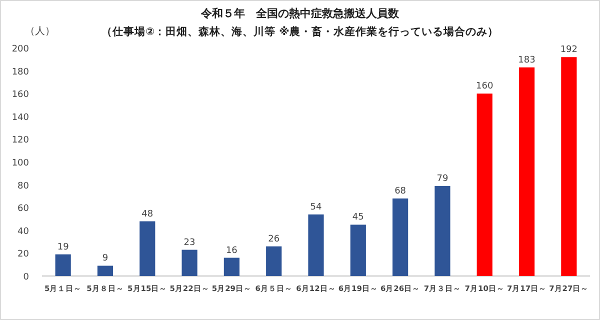 Image resolution: width=600 pixels, height=320 pixels. I want to click on data-label: 192, so click(569, 50).